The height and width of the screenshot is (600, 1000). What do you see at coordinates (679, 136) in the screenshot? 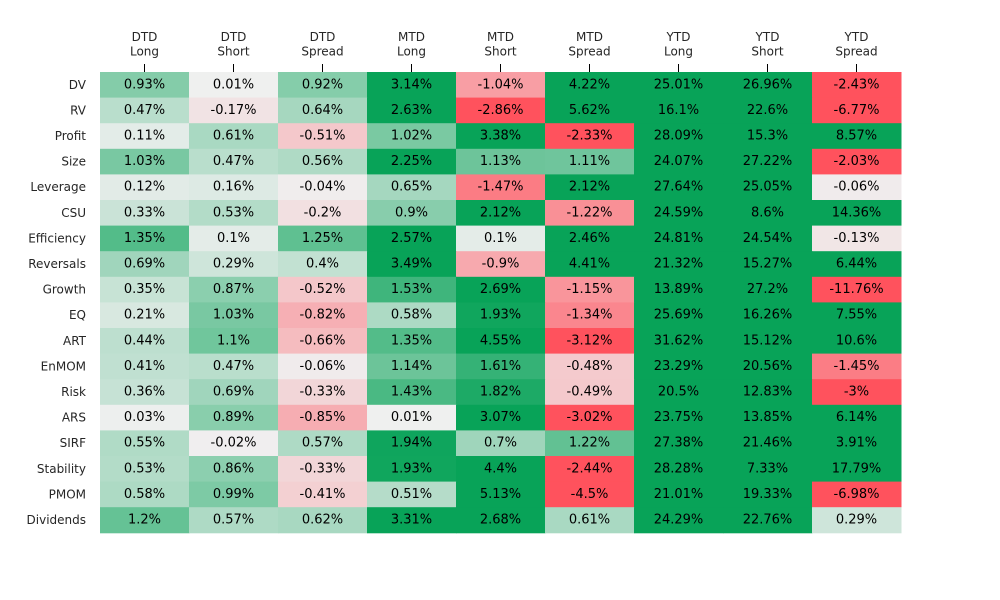
I see `cell-value-label: 28.09%` at bounding box center [679, 136].